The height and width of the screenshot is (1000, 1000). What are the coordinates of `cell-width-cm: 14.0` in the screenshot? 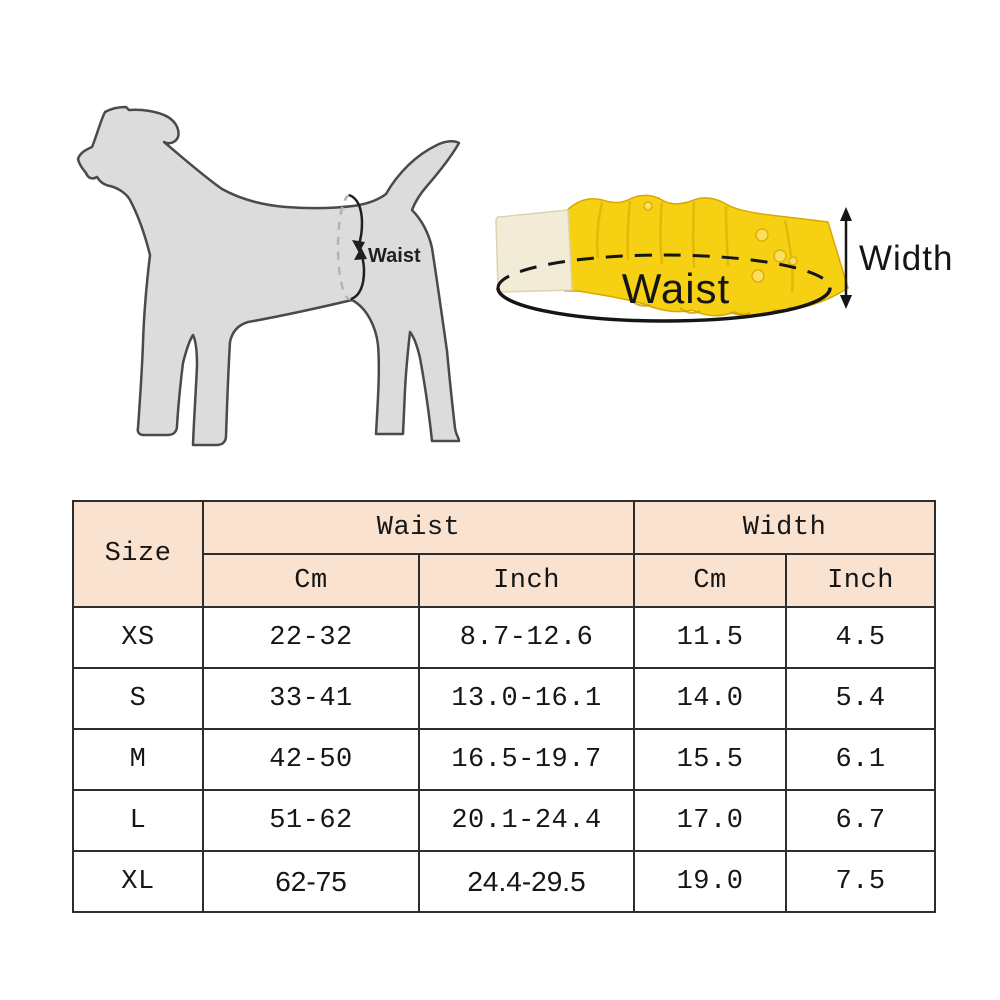 It's located at (710, 698).